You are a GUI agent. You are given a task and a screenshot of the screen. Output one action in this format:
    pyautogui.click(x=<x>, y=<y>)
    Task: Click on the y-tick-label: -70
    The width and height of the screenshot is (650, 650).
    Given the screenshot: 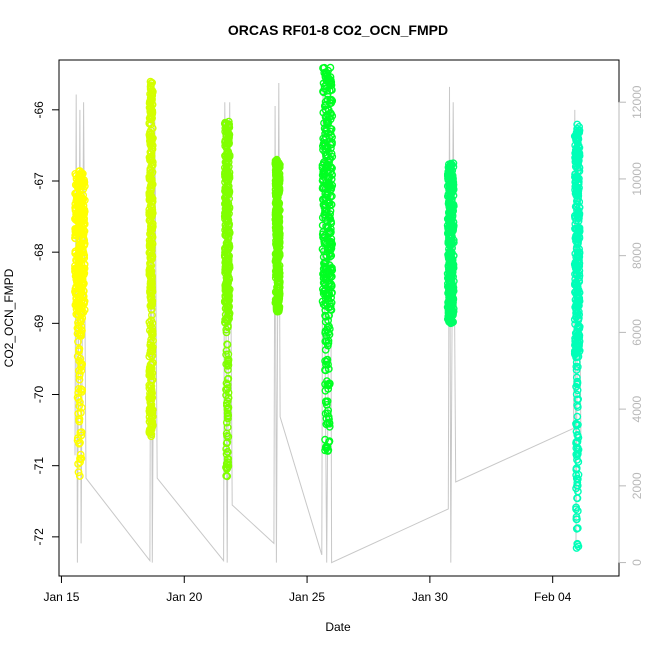 What is the action you would take?
    pyautogui.click(x=39, y=395)
    